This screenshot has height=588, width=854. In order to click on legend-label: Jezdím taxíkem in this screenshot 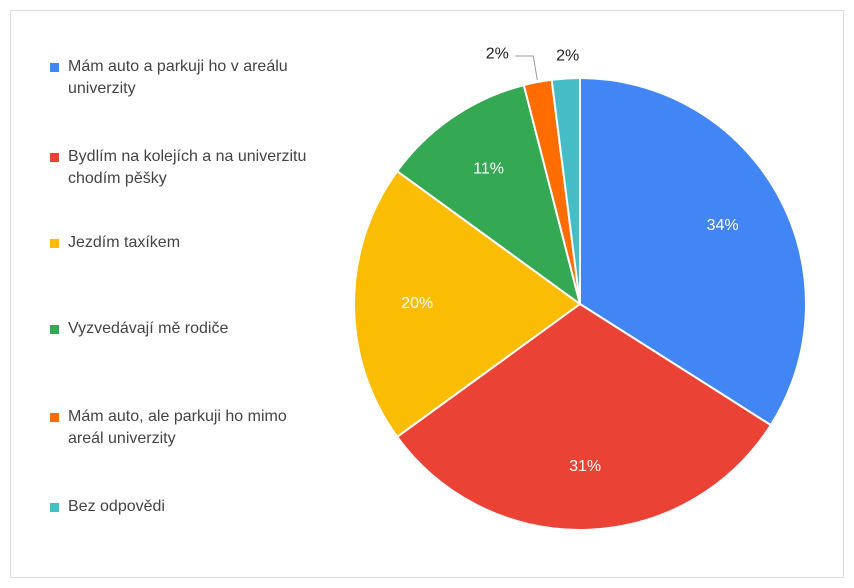, I will do `click(124, 242)`.